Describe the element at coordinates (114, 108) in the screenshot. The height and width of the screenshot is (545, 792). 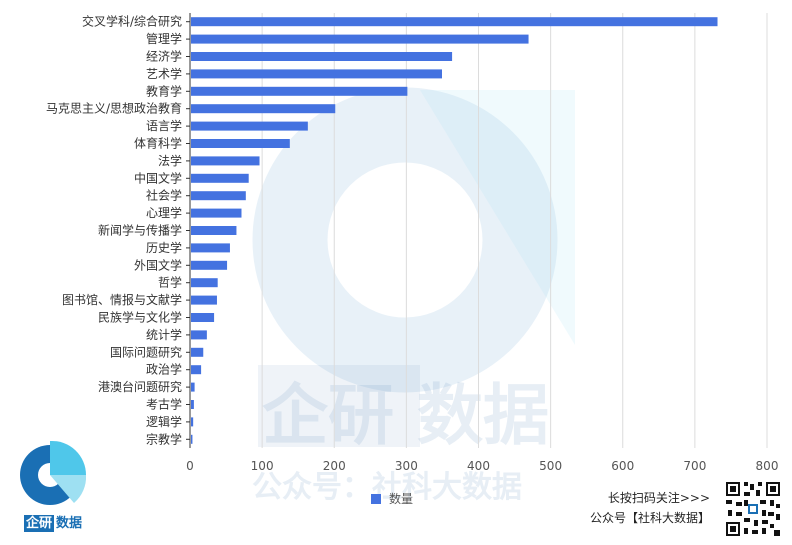
I see `category-label: 马克思主义/思想政治教育` at that location.